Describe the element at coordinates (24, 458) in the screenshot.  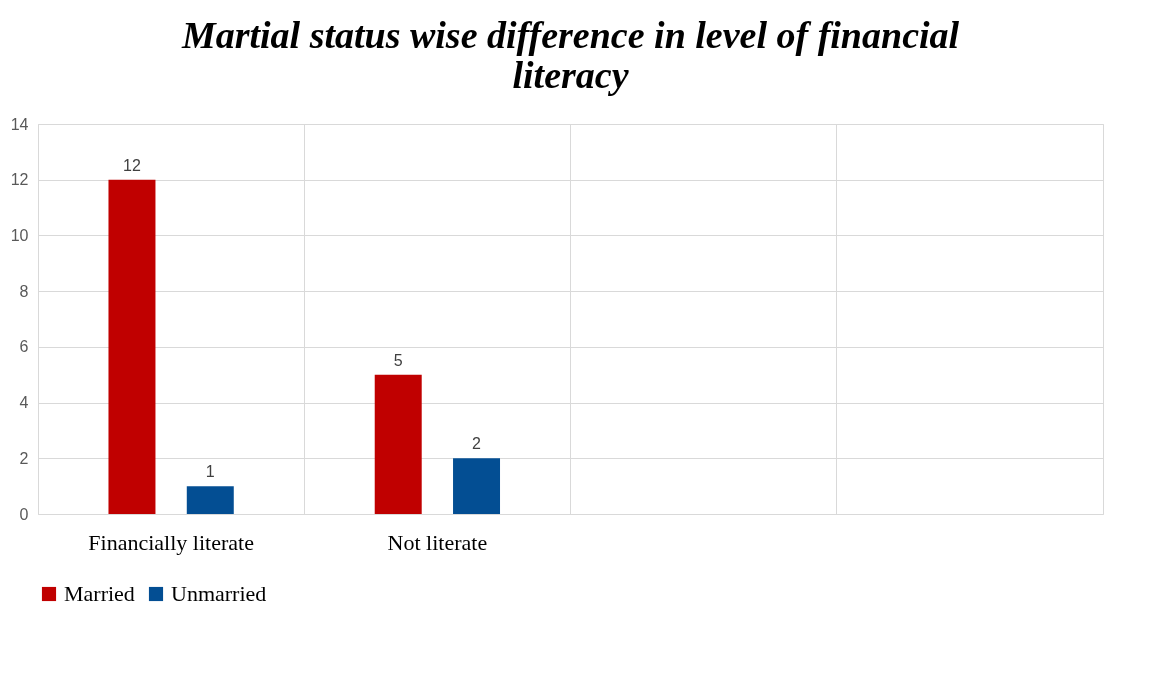
I see `y-tick-label: 2` at that location.